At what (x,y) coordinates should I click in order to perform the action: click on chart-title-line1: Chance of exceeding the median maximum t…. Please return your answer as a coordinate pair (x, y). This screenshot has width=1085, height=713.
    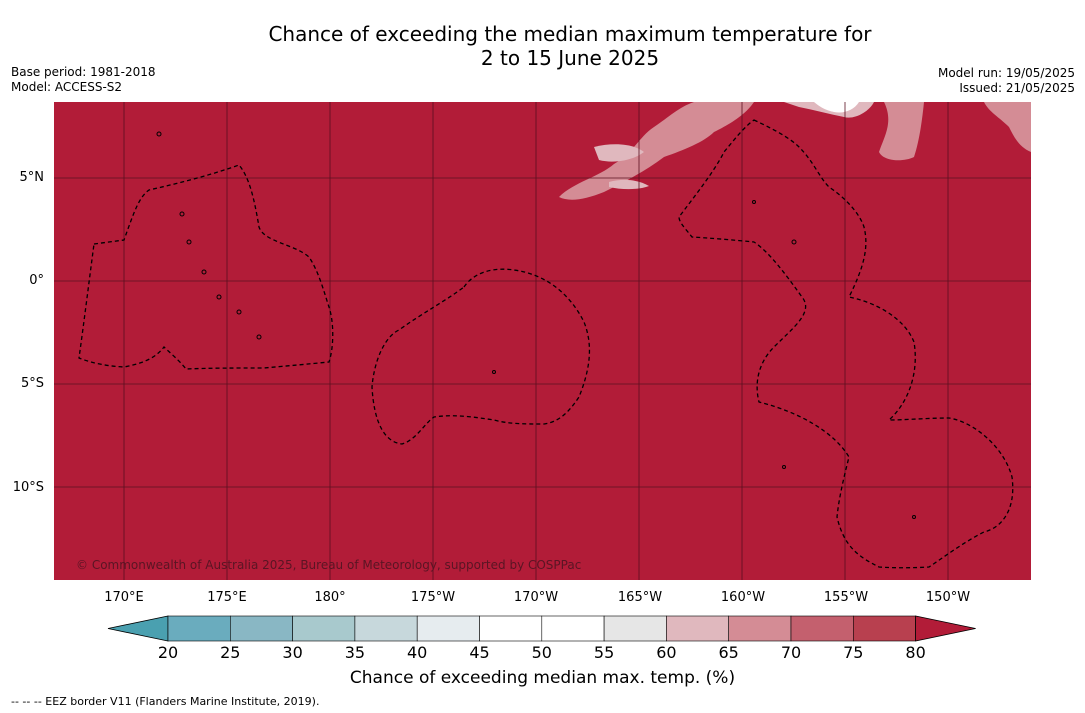
    Looking at the image, I should click on (570, 34).